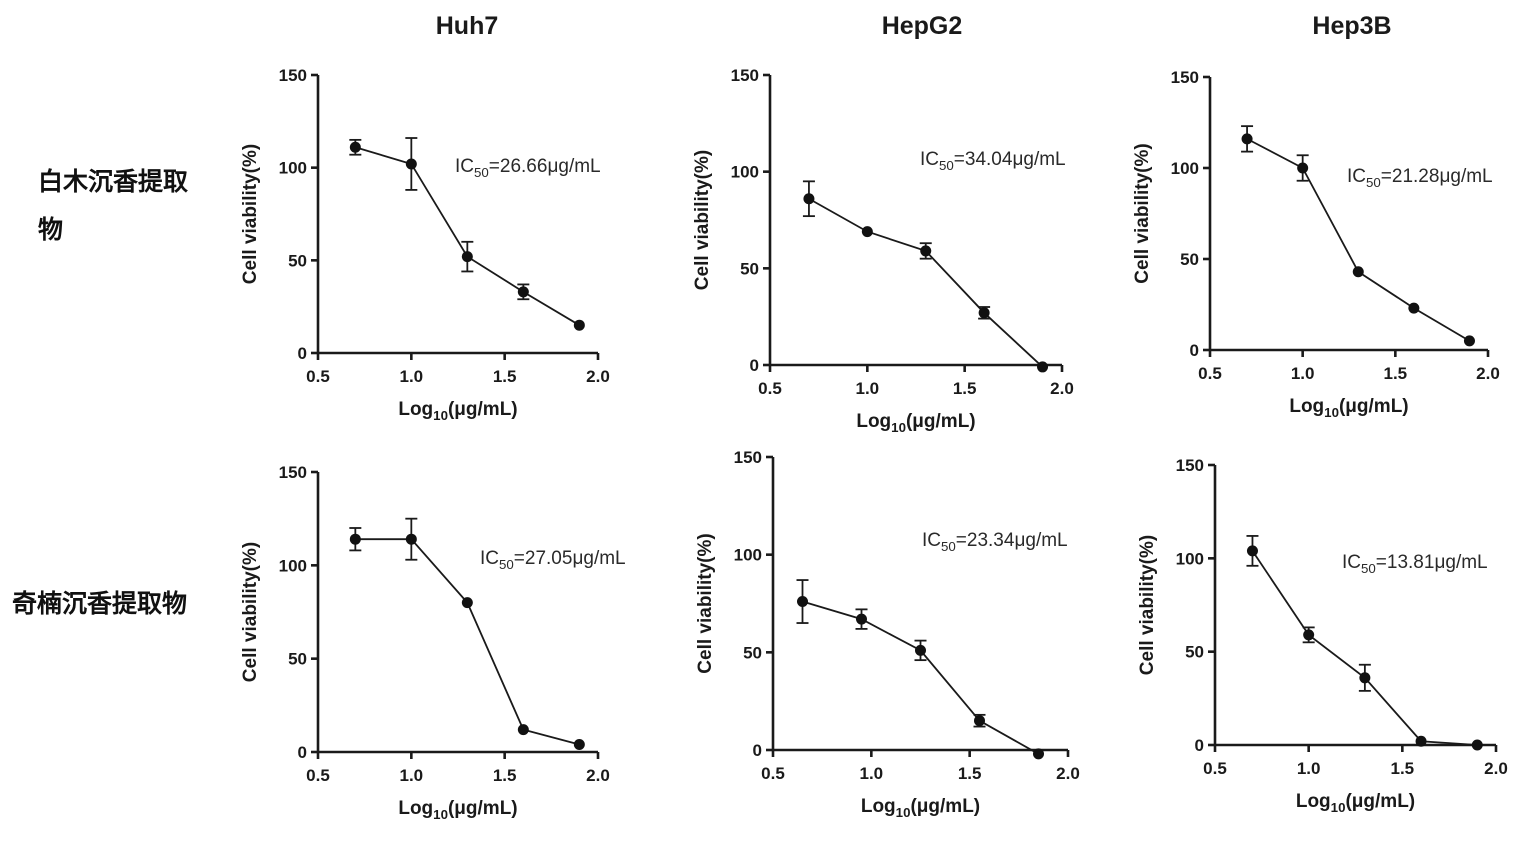  What do you see at coordinates (1415, 564) in the screenshot?
I see `ic50-annotation: IC50=13.81μg/mL` at bounding box center [1415, 564].